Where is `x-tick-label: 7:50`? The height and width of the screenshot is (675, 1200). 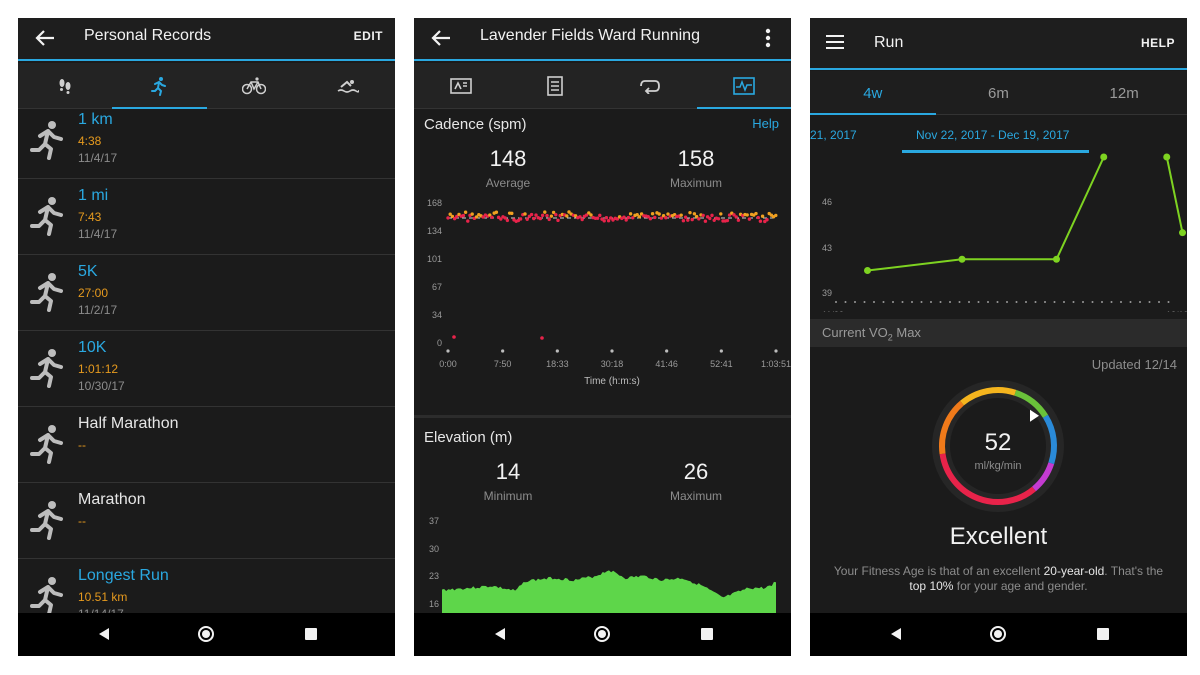 x-tick-label: 7:50 is located at coordinates (503, 364).